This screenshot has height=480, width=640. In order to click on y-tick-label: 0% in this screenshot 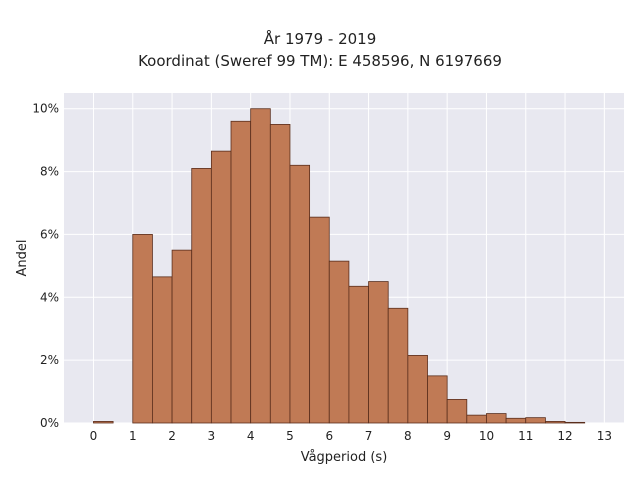, I will do `click(49, 423)`.